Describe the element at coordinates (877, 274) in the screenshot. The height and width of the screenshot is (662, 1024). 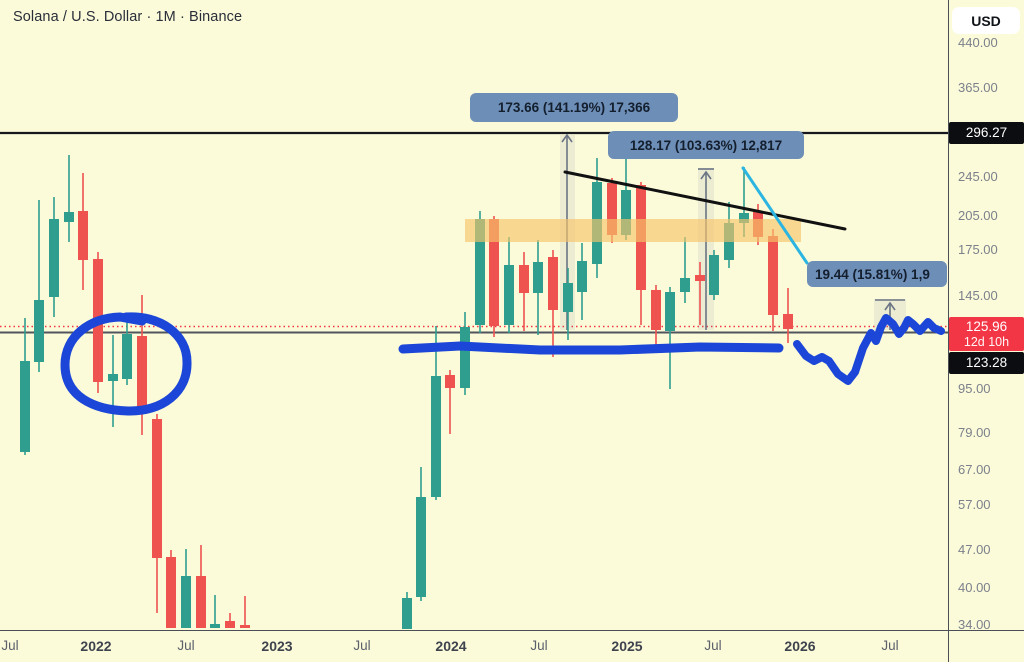
I see `measure-label-3: 19.44 (15.81%) 1,9` at that location.